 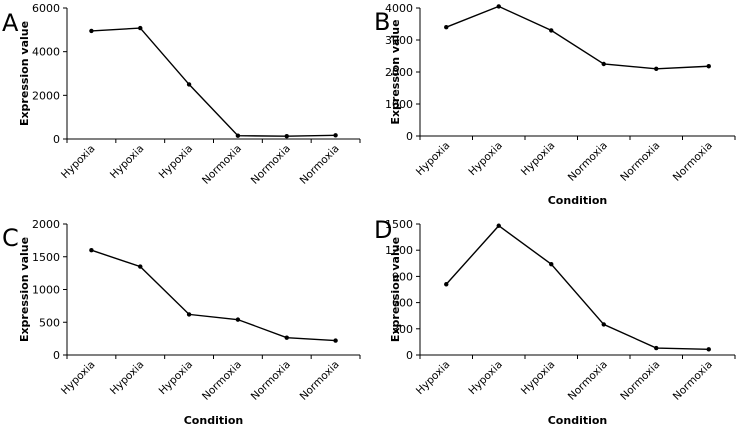 I want to click on panel-letter: A, so click(x=10, y=23).